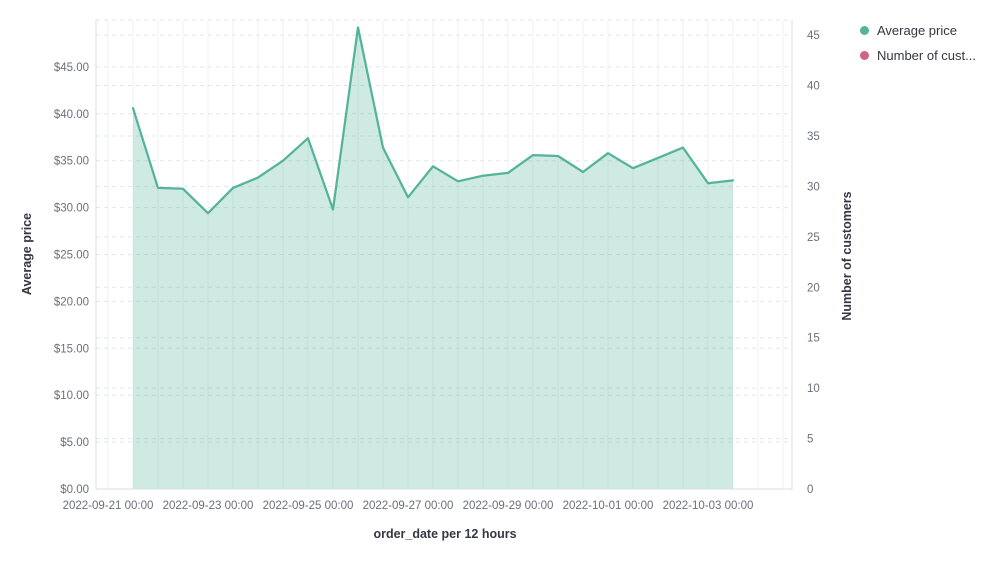 This screenshot has width=1008, height=564. What do you see at coordinates (27, 254) in the screenshot?
I see `y-axis-left-title: Average price` at bounding box center [27, 254].